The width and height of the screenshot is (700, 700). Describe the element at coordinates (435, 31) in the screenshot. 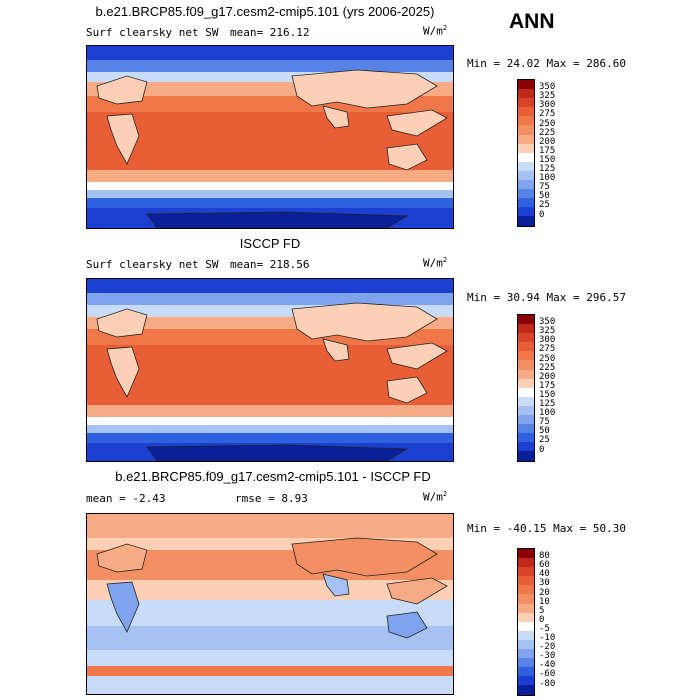

I see `panel1-units: W/m2` at that location.